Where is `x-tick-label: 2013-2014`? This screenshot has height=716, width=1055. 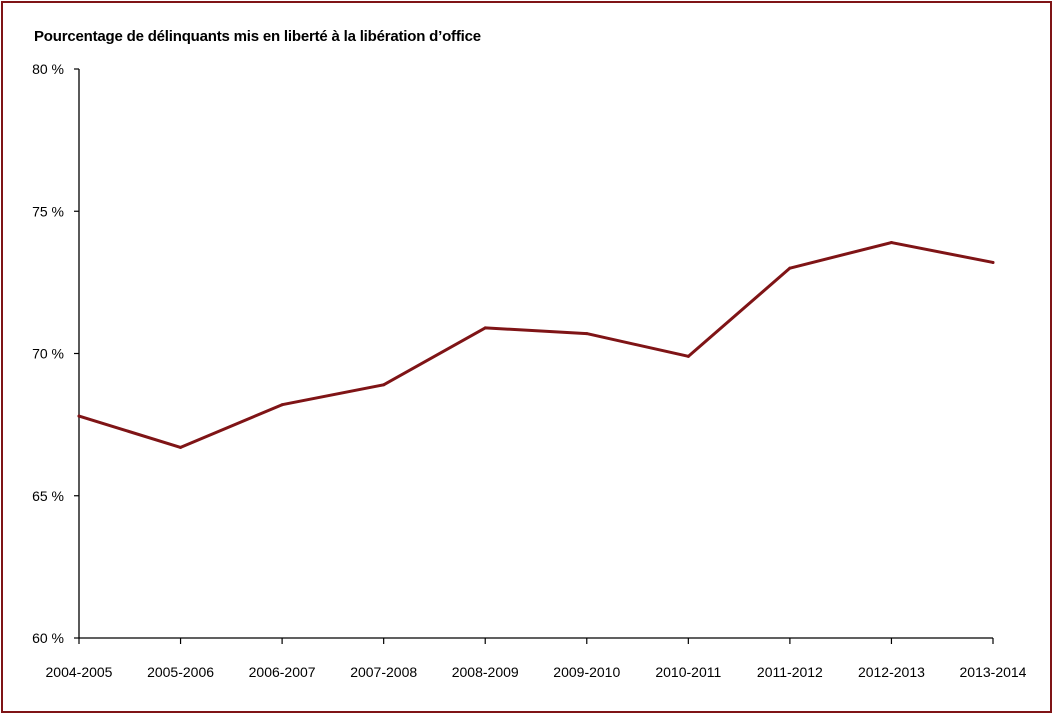
x-tick-label: 2013-2014 is located at coordinates (993, 672).